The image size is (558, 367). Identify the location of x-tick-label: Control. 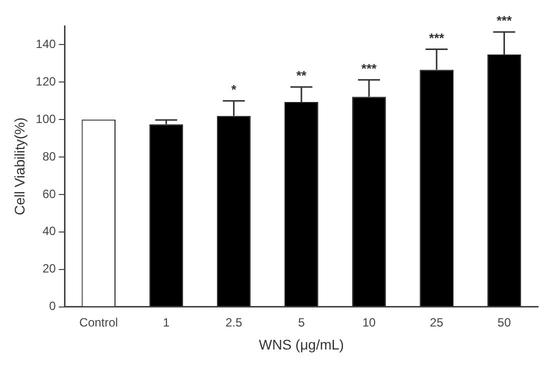
(98, 322).